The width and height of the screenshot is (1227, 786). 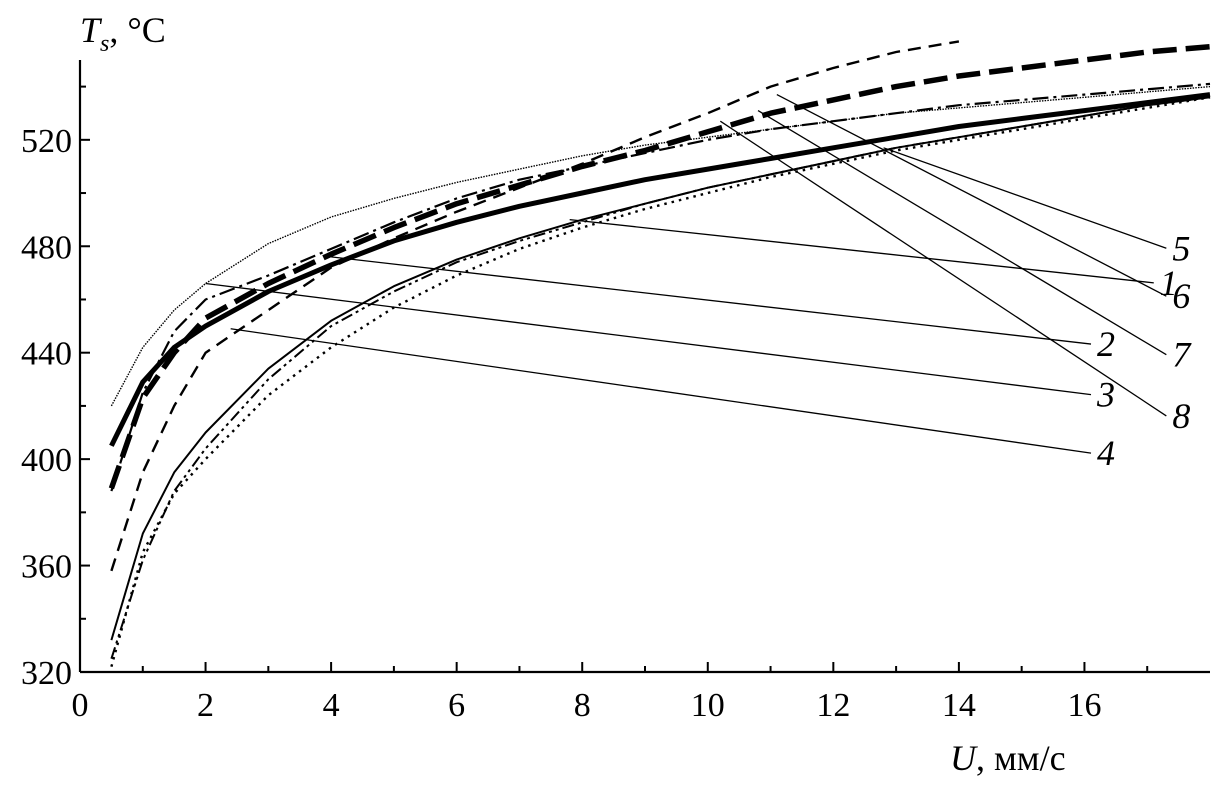 I want to click on y-tick-label: 440, so click(x=46, y=354).